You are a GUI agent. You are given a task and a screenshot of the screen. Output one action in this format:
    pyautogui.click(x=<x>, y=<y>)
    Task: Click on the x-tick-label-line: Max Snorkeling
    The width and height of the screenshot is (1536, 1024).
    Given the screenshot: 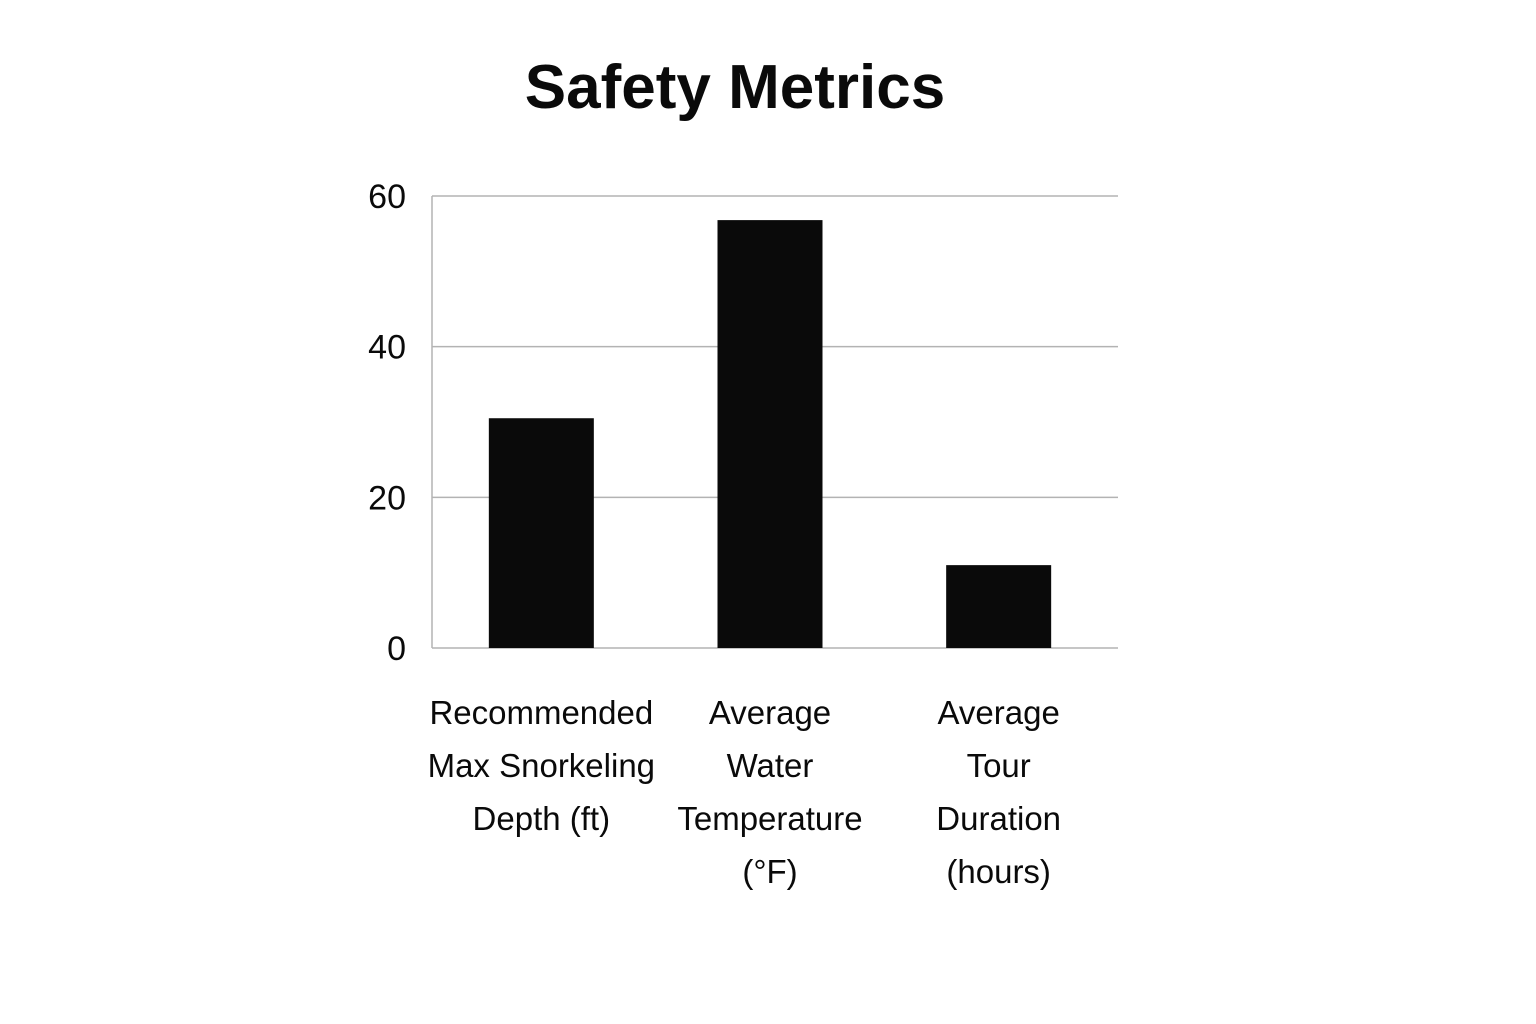 What is the action you would take?
    pyautogui.click(x=541, y=765)
    